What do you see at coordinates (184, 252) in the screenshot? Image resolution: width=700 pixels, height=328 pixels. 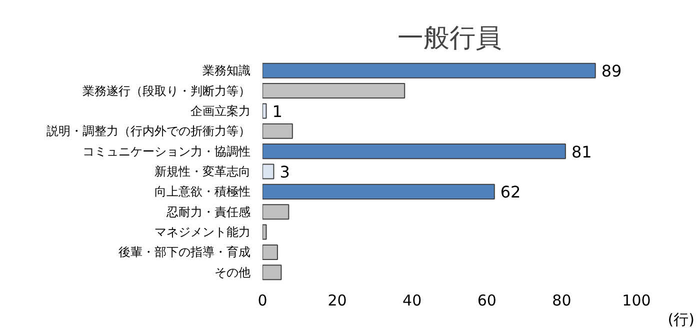 I see `y-tick-label: 後輩・部下の指導・育成` at bounding box center [184, 252].